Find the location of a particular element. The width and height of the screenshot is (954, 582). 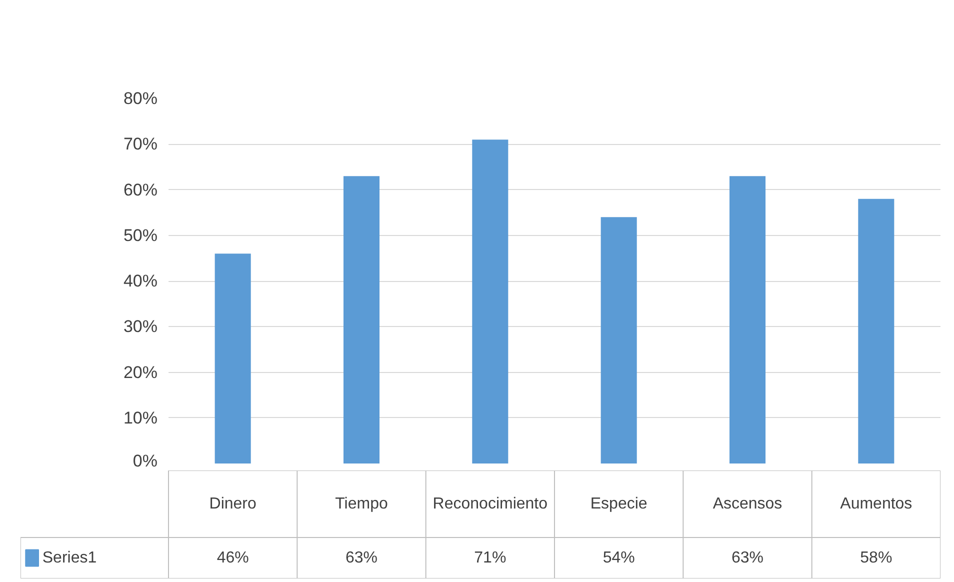

y-tick-label: 60% is located at coordinates (140, 190).